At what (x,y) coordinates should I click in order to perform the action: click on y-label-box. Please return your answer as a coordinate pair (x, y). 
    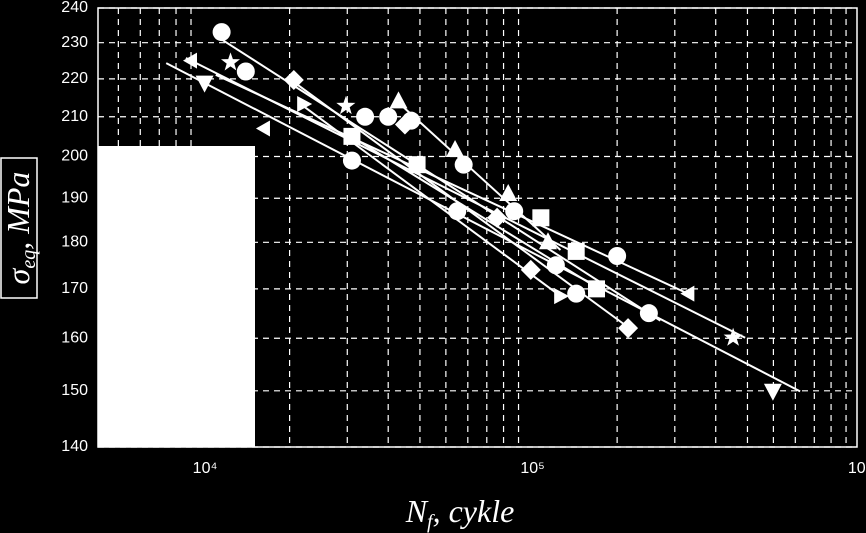
    Looking at the image, I should click on (19, 228).